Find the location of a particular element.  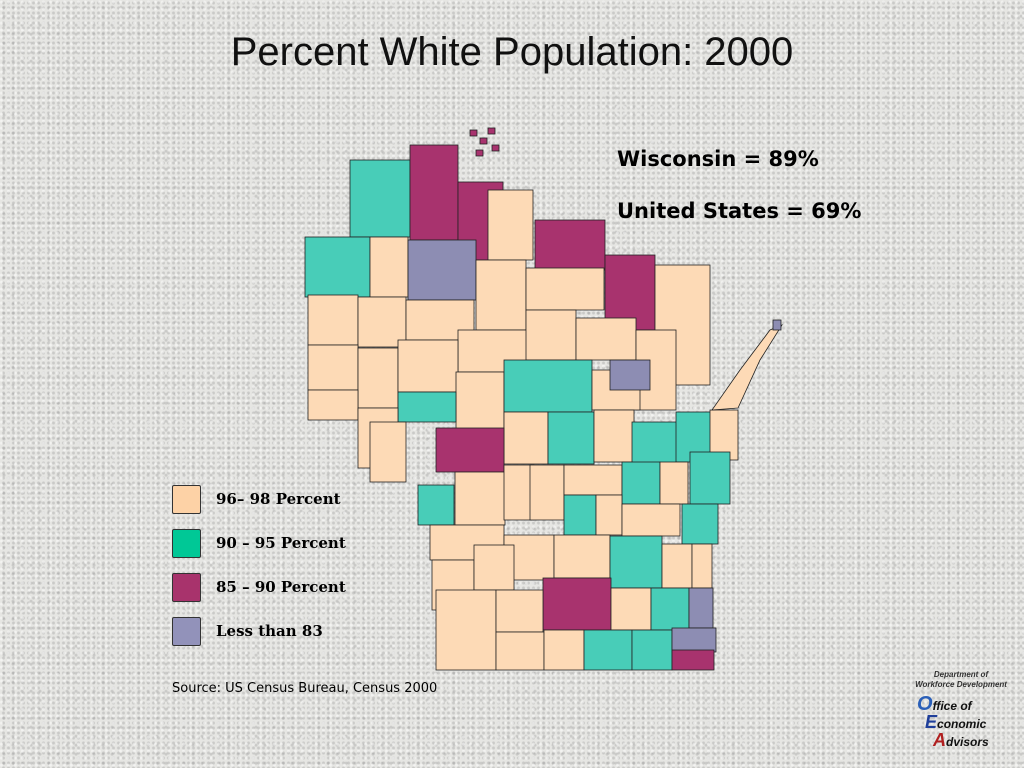

dept-line: Workforce Development is located at coordinates (961, 684).